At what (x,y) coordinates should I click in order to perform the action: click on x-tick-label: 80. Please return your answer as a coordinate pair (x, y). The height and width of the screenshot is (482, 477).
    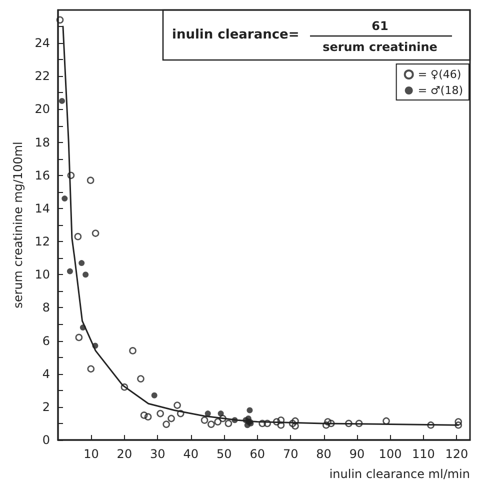
    Looking at the image, I should click on (324, 454).